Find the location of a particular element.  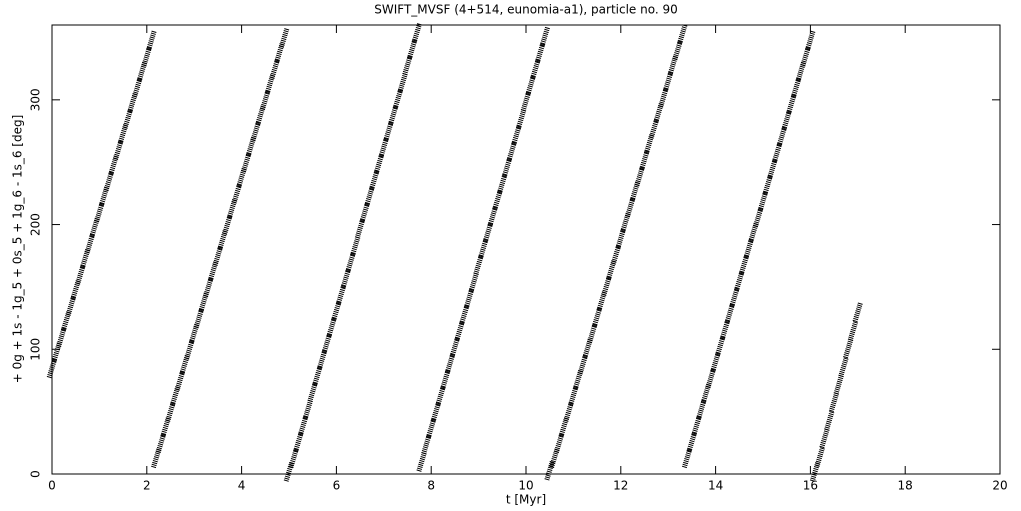

x-tick-label: 12 is located at coordinates (620, 486).